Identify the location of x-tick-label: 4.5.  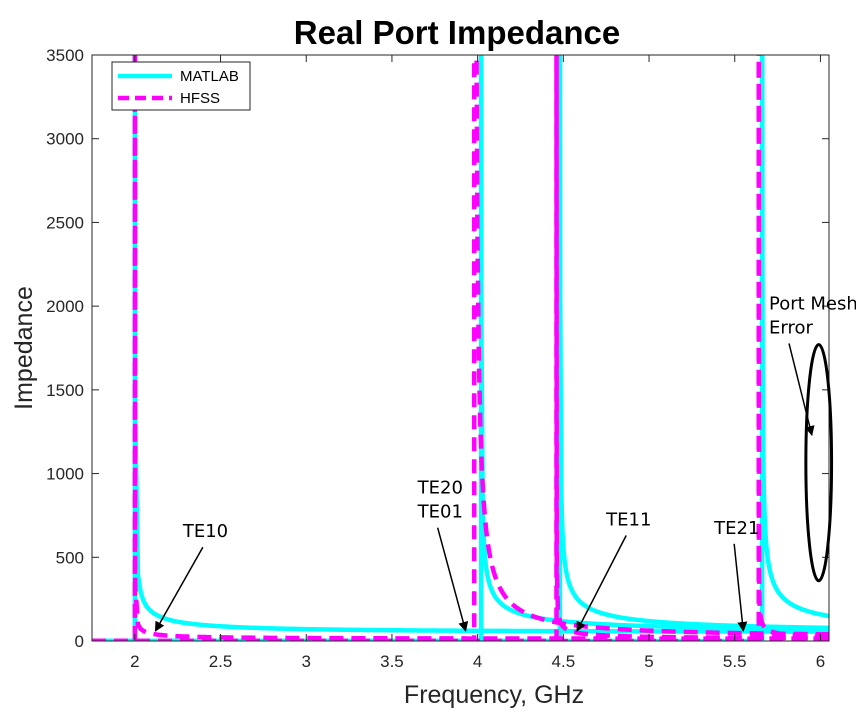
(564, 661).